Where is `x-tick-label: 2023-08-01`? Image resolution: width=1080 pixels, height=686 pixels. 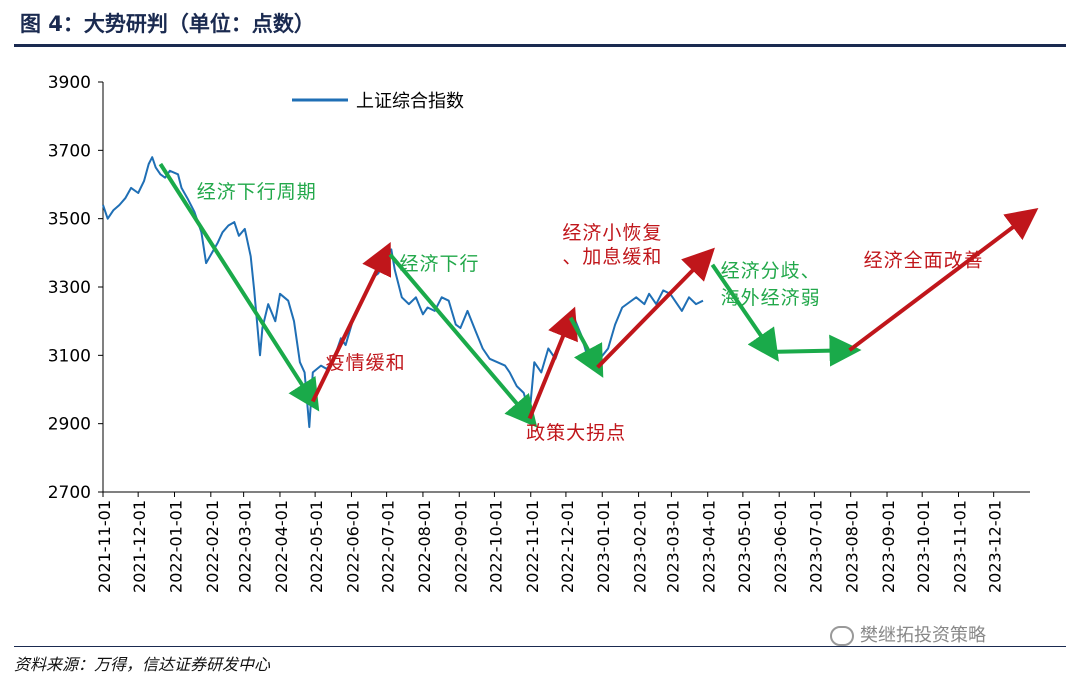 x-tick-label: 2023-08-01 is located at coordinates (852, 546).